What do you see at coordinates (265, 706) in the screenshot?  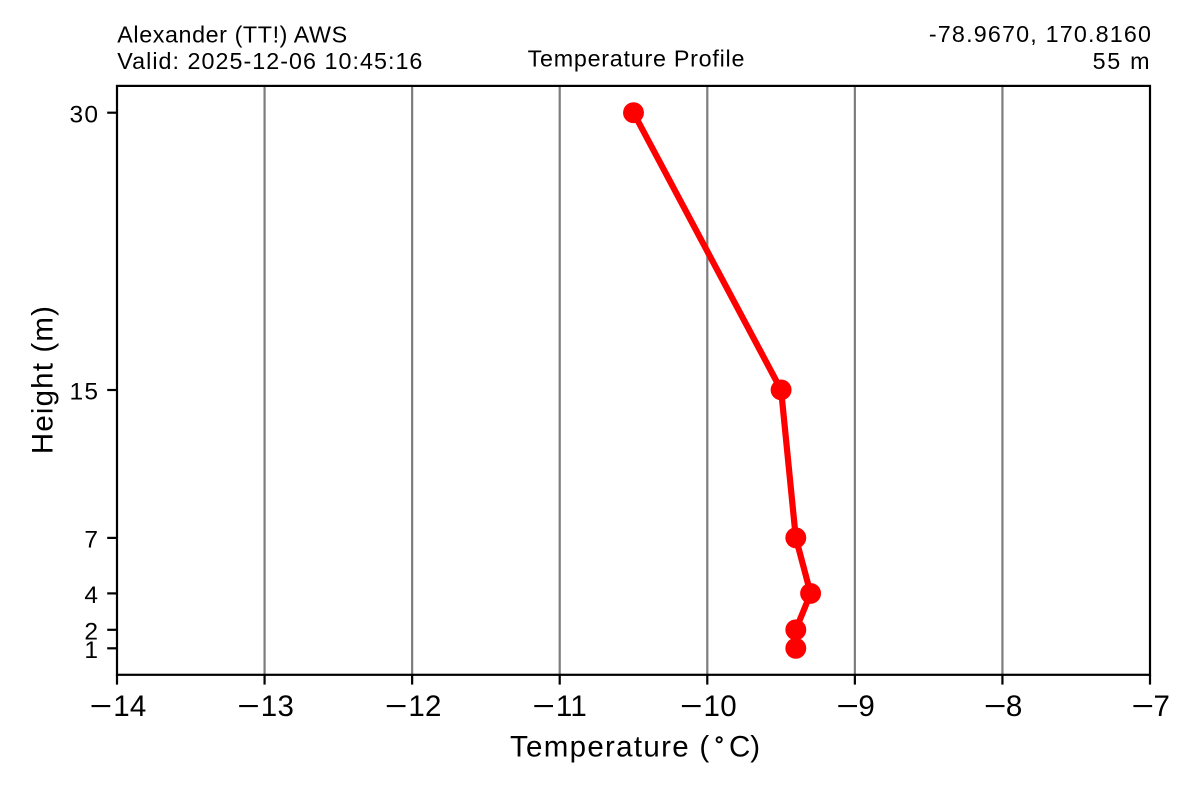 I see `svg-text: −13` at bounding box center [265, 706].